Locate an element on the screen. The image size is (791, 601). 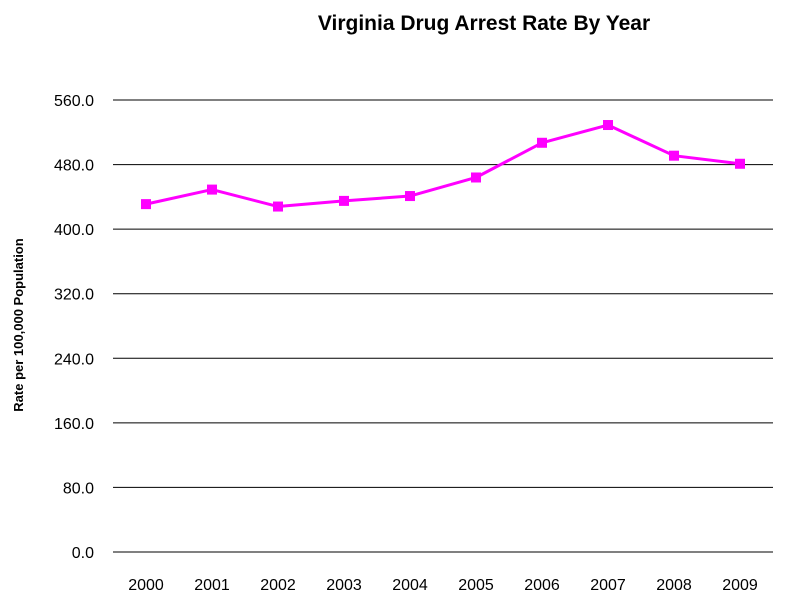
y-tick-label: 80.0 is located at coordinates (78, 488).